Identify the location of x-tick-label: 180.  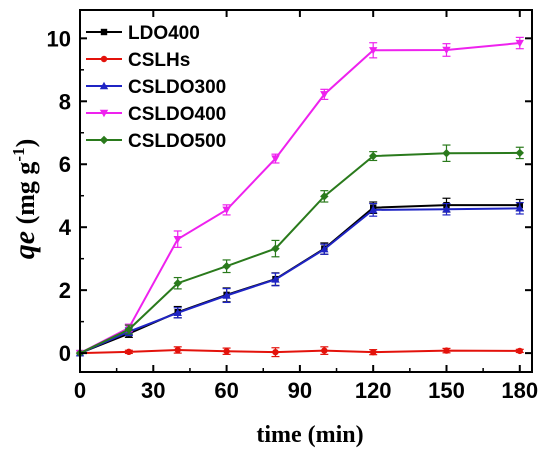
(519, 390).